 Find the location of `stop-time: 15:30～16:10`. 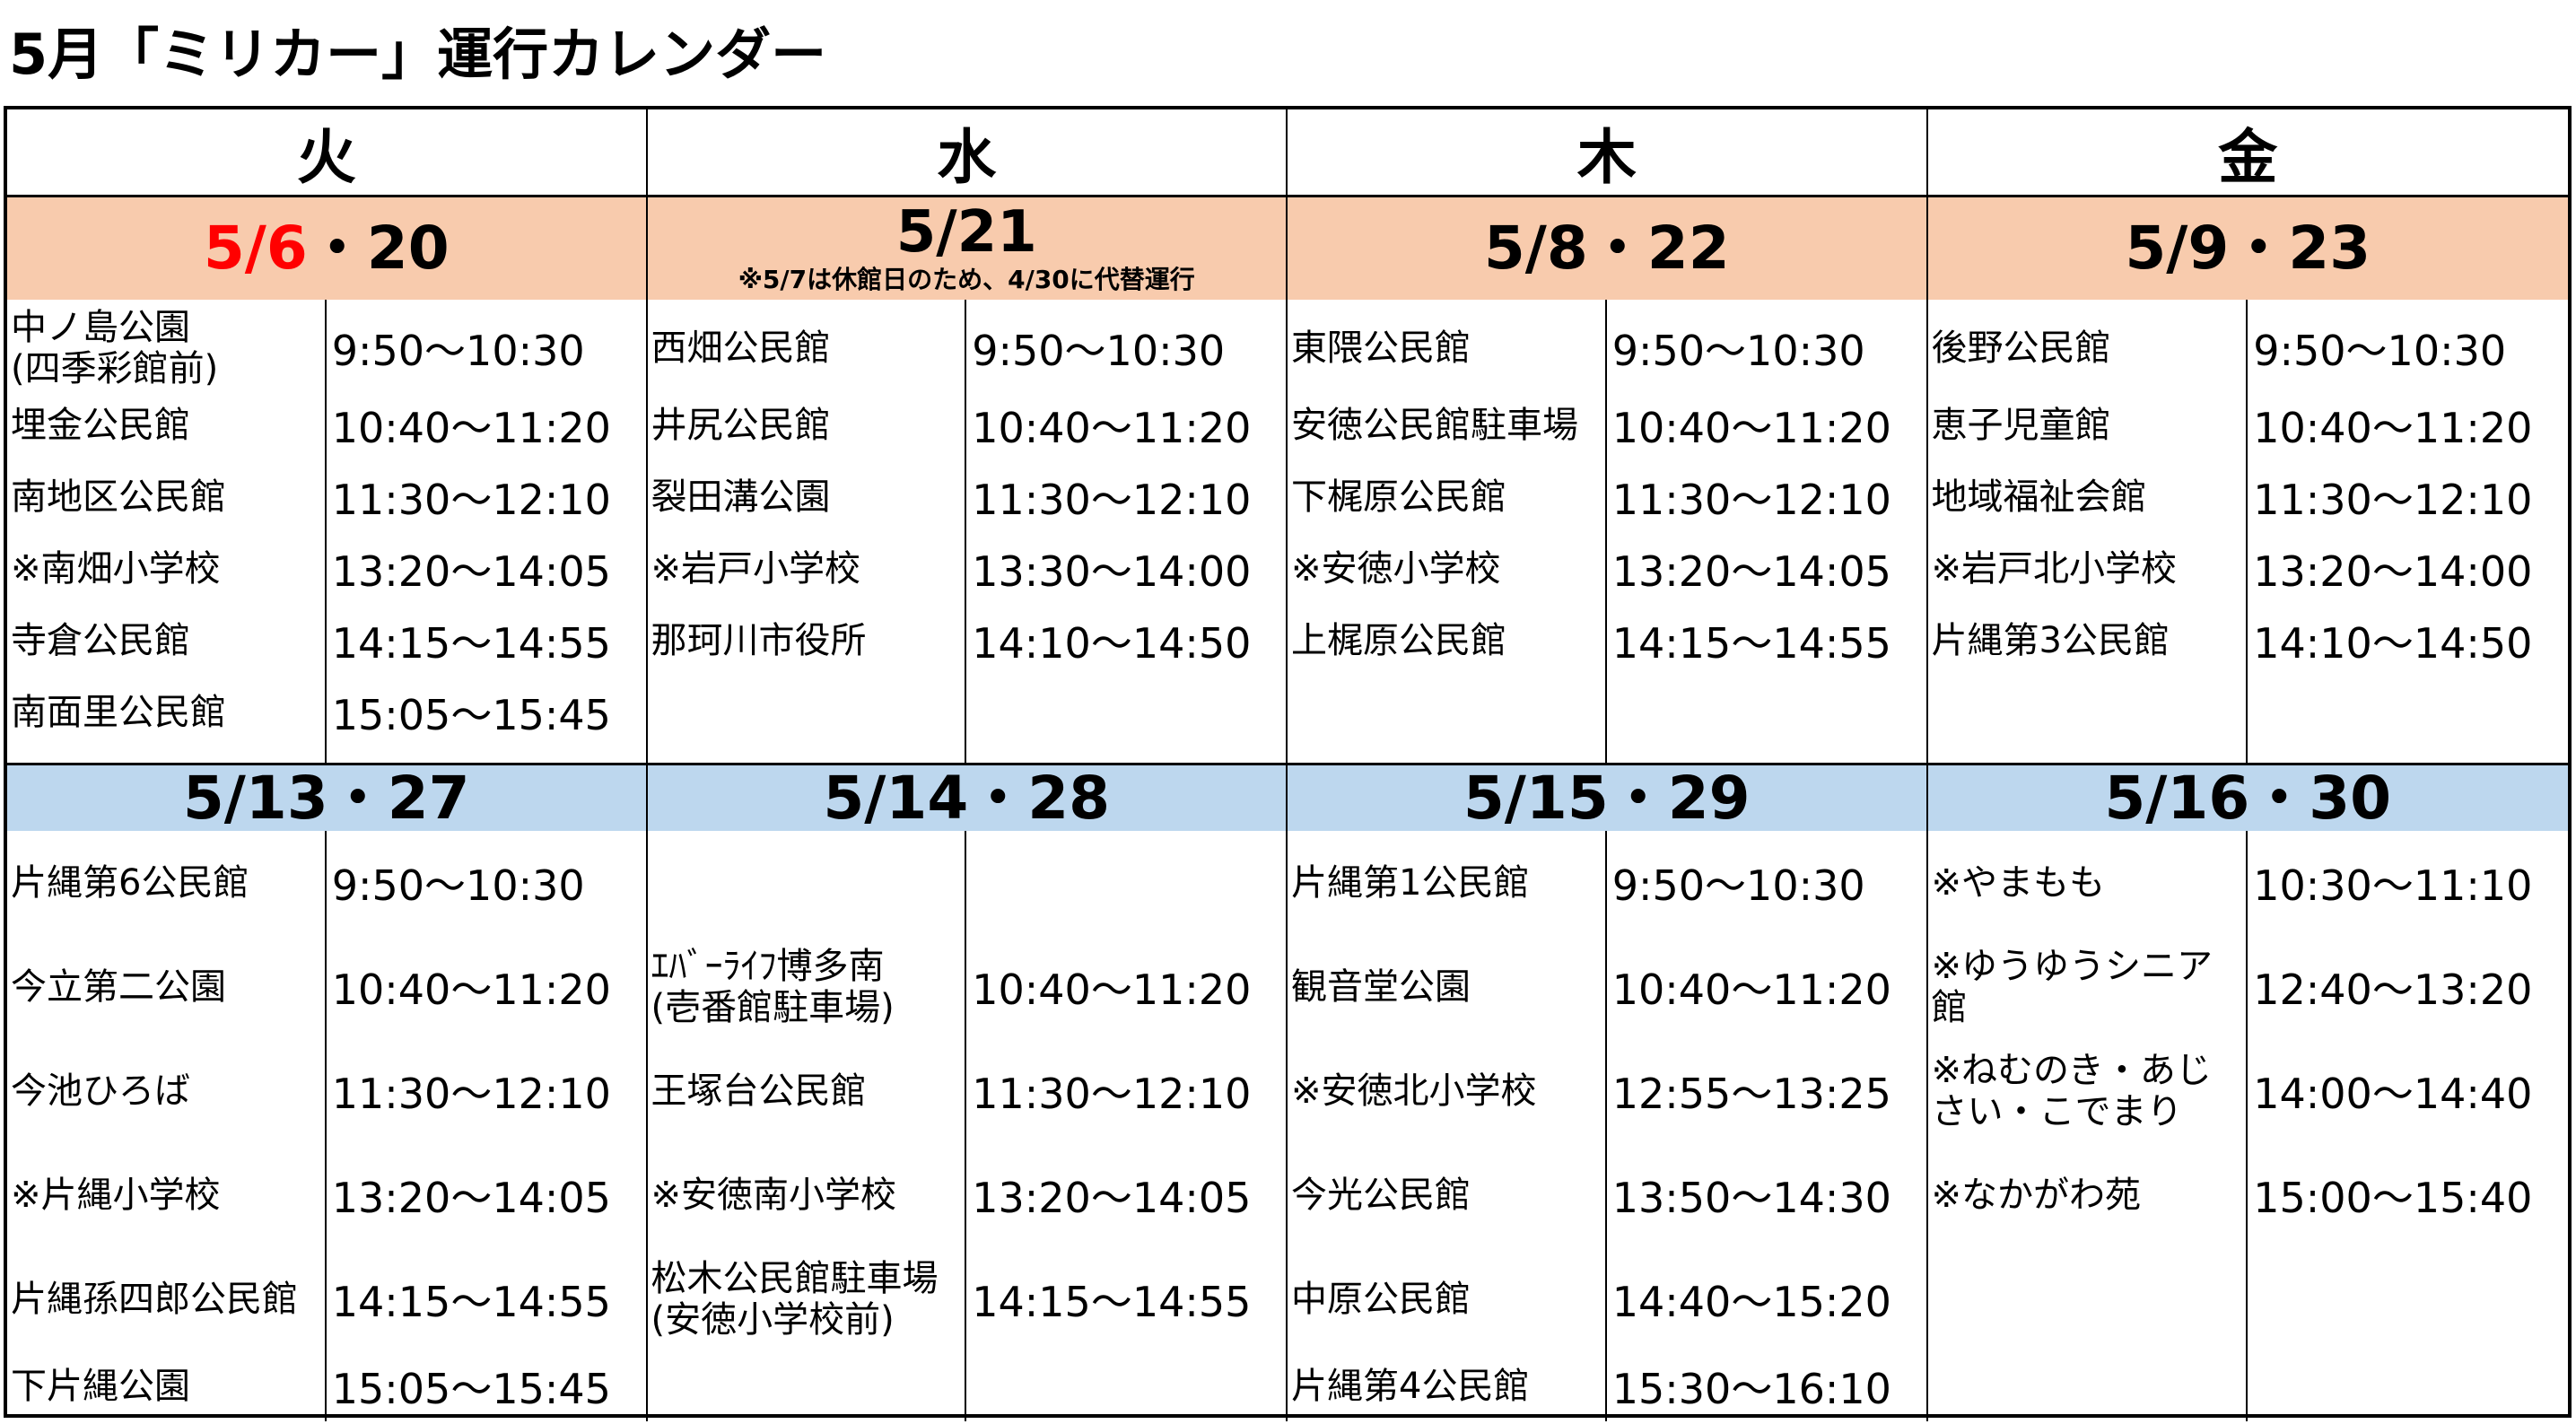

stop-time: 15:30～16:10 is located at coordinates (1751, 1389).